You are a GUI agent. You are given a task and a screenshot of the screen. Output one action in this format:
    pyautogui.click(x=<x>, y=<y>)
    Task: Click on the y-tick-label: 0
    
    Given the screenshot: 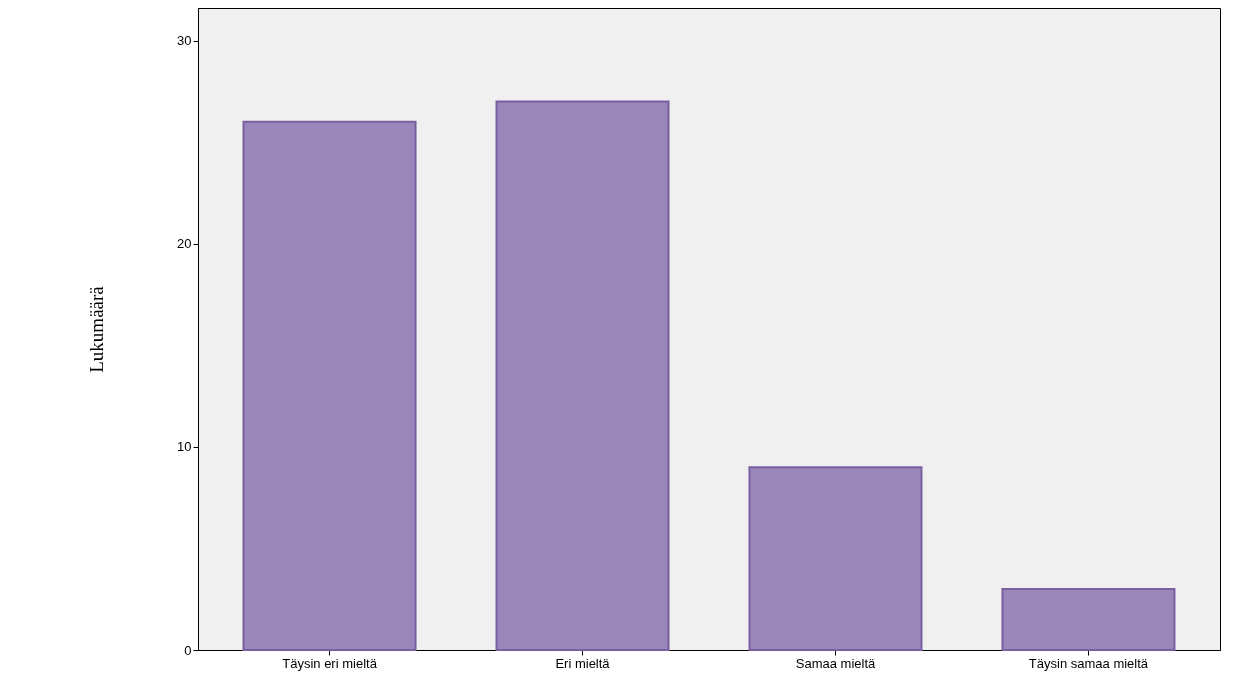 What is the action you would take?
    pyautogui.click(x=188, y=650)
    